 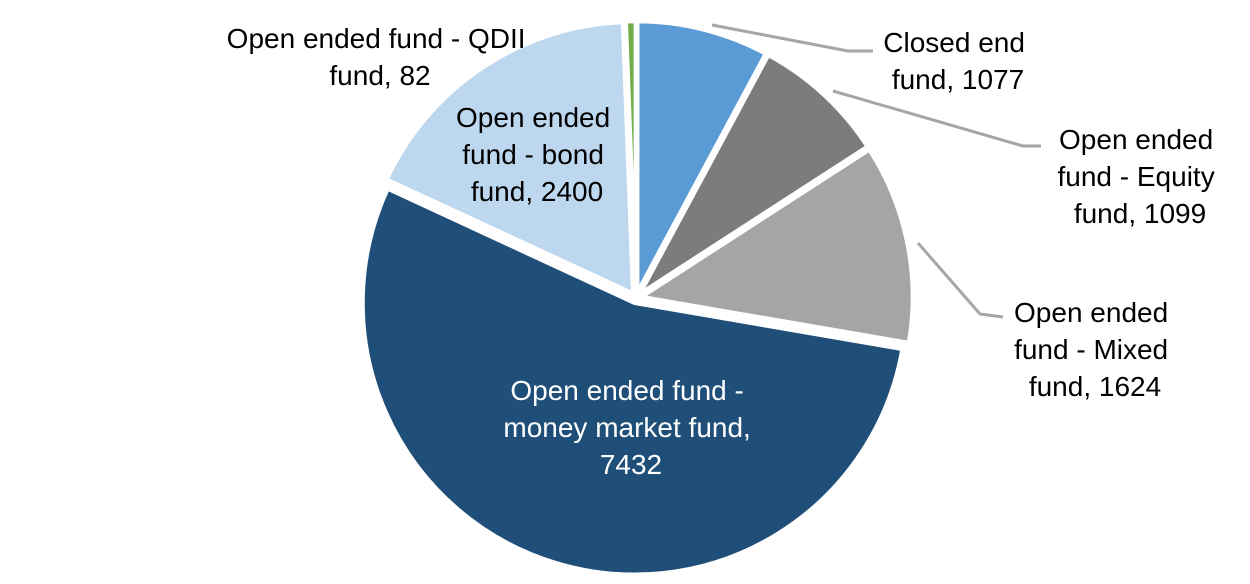 I want to click on label-bond-fund: Open ended fund - bond fund, 2400, so click(x=537, y=154).